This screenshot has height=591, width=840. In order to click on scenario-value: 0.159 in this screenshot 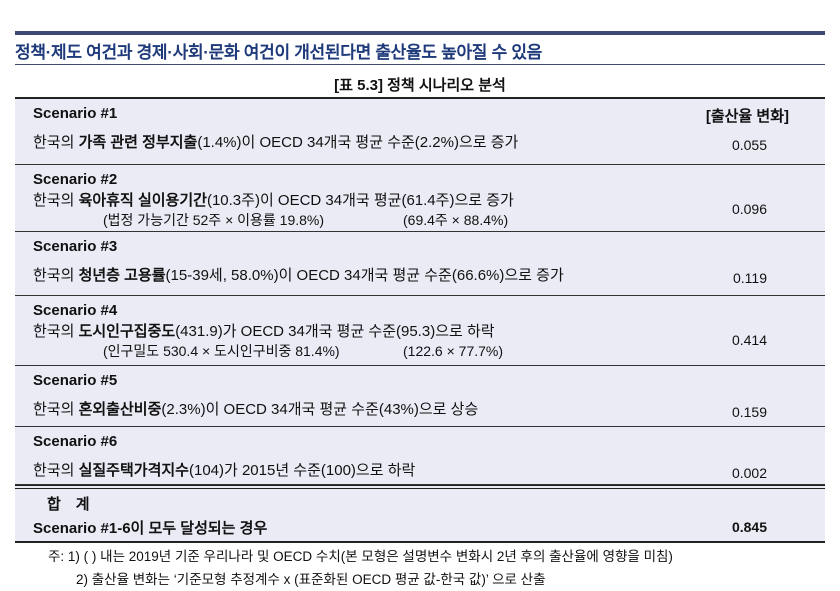, I will do `click(749, 412)`.